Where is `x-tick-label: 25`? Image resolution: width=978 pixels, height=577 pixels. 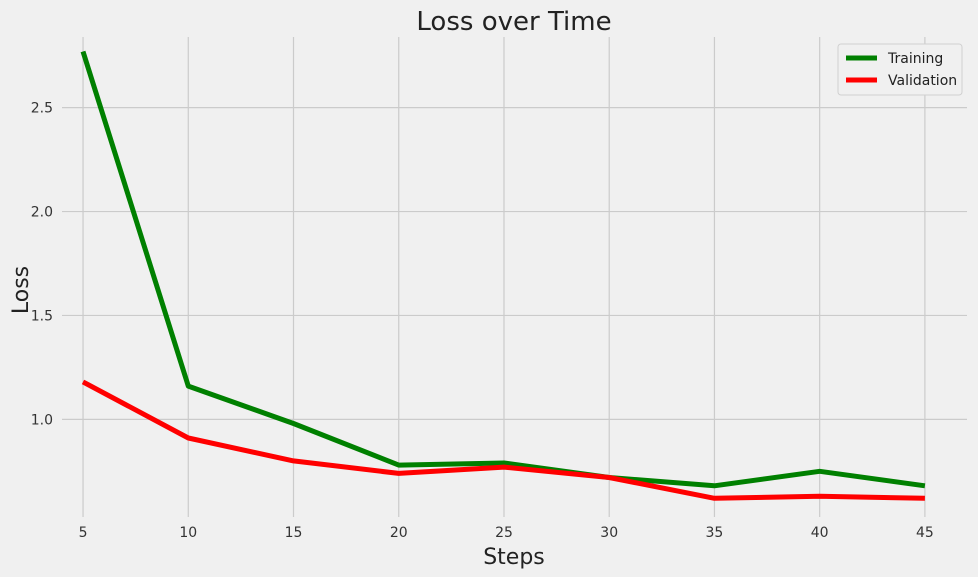
x-tick-label: 25 is located at coordinates (504, 533).